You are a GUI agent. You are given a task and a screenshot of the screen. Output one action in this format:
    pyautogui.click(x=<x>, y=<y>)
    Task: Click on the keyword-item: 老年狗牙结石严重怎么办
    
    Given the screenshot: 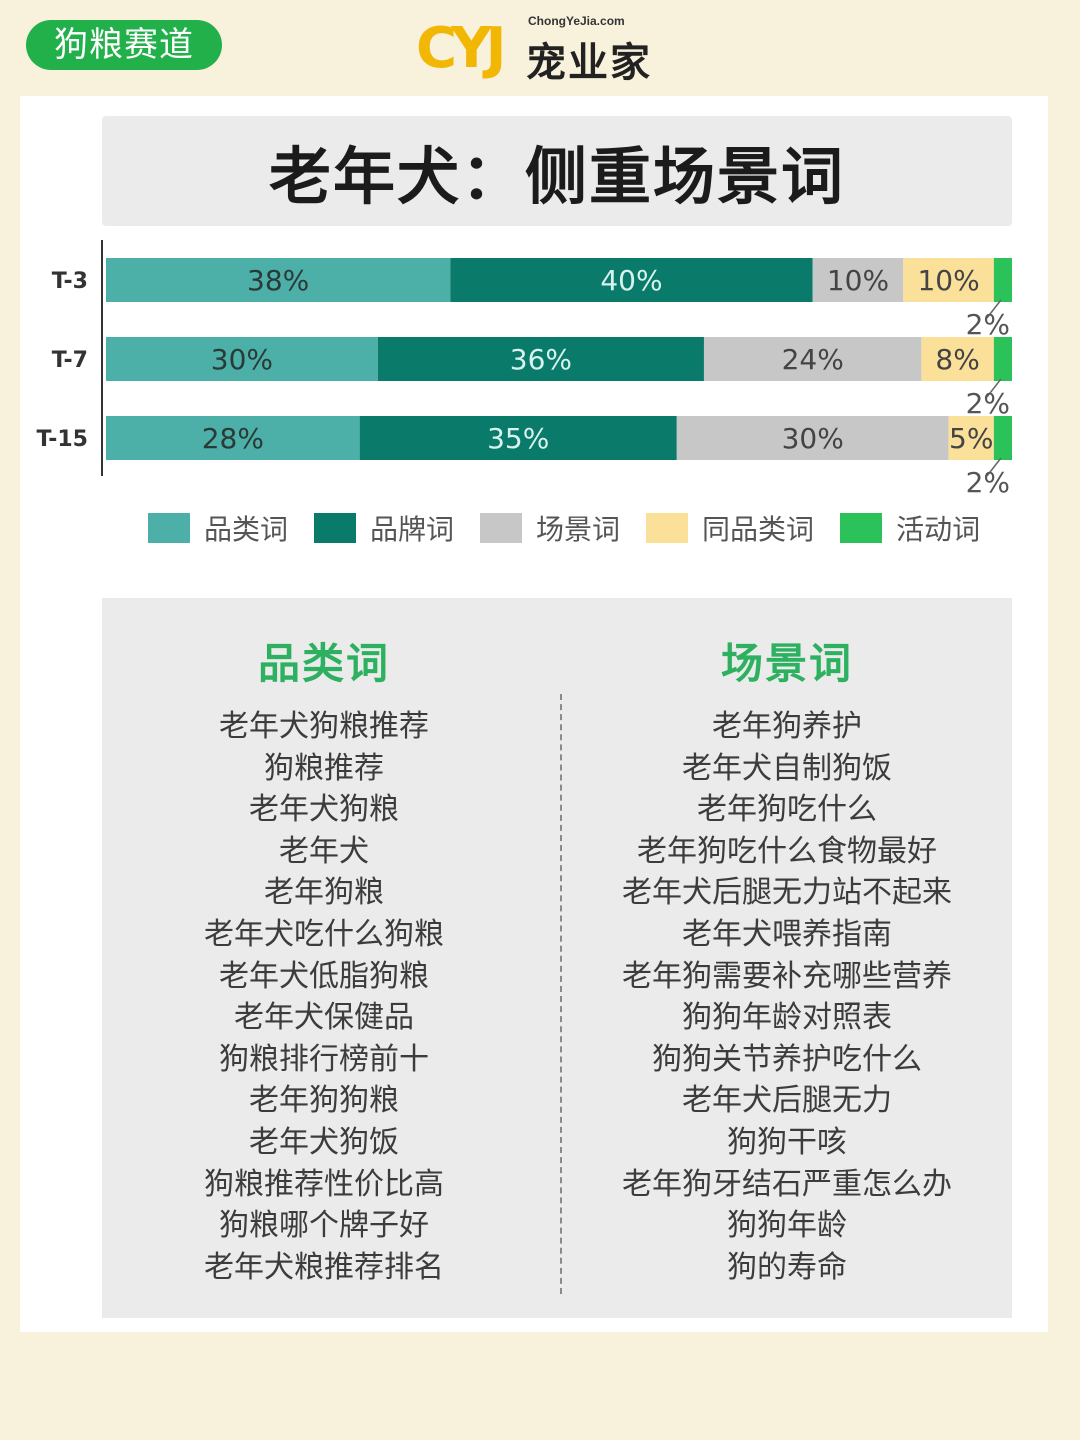 What is the action you would take?
    pyautogui.click(x=787, y=1184)
    